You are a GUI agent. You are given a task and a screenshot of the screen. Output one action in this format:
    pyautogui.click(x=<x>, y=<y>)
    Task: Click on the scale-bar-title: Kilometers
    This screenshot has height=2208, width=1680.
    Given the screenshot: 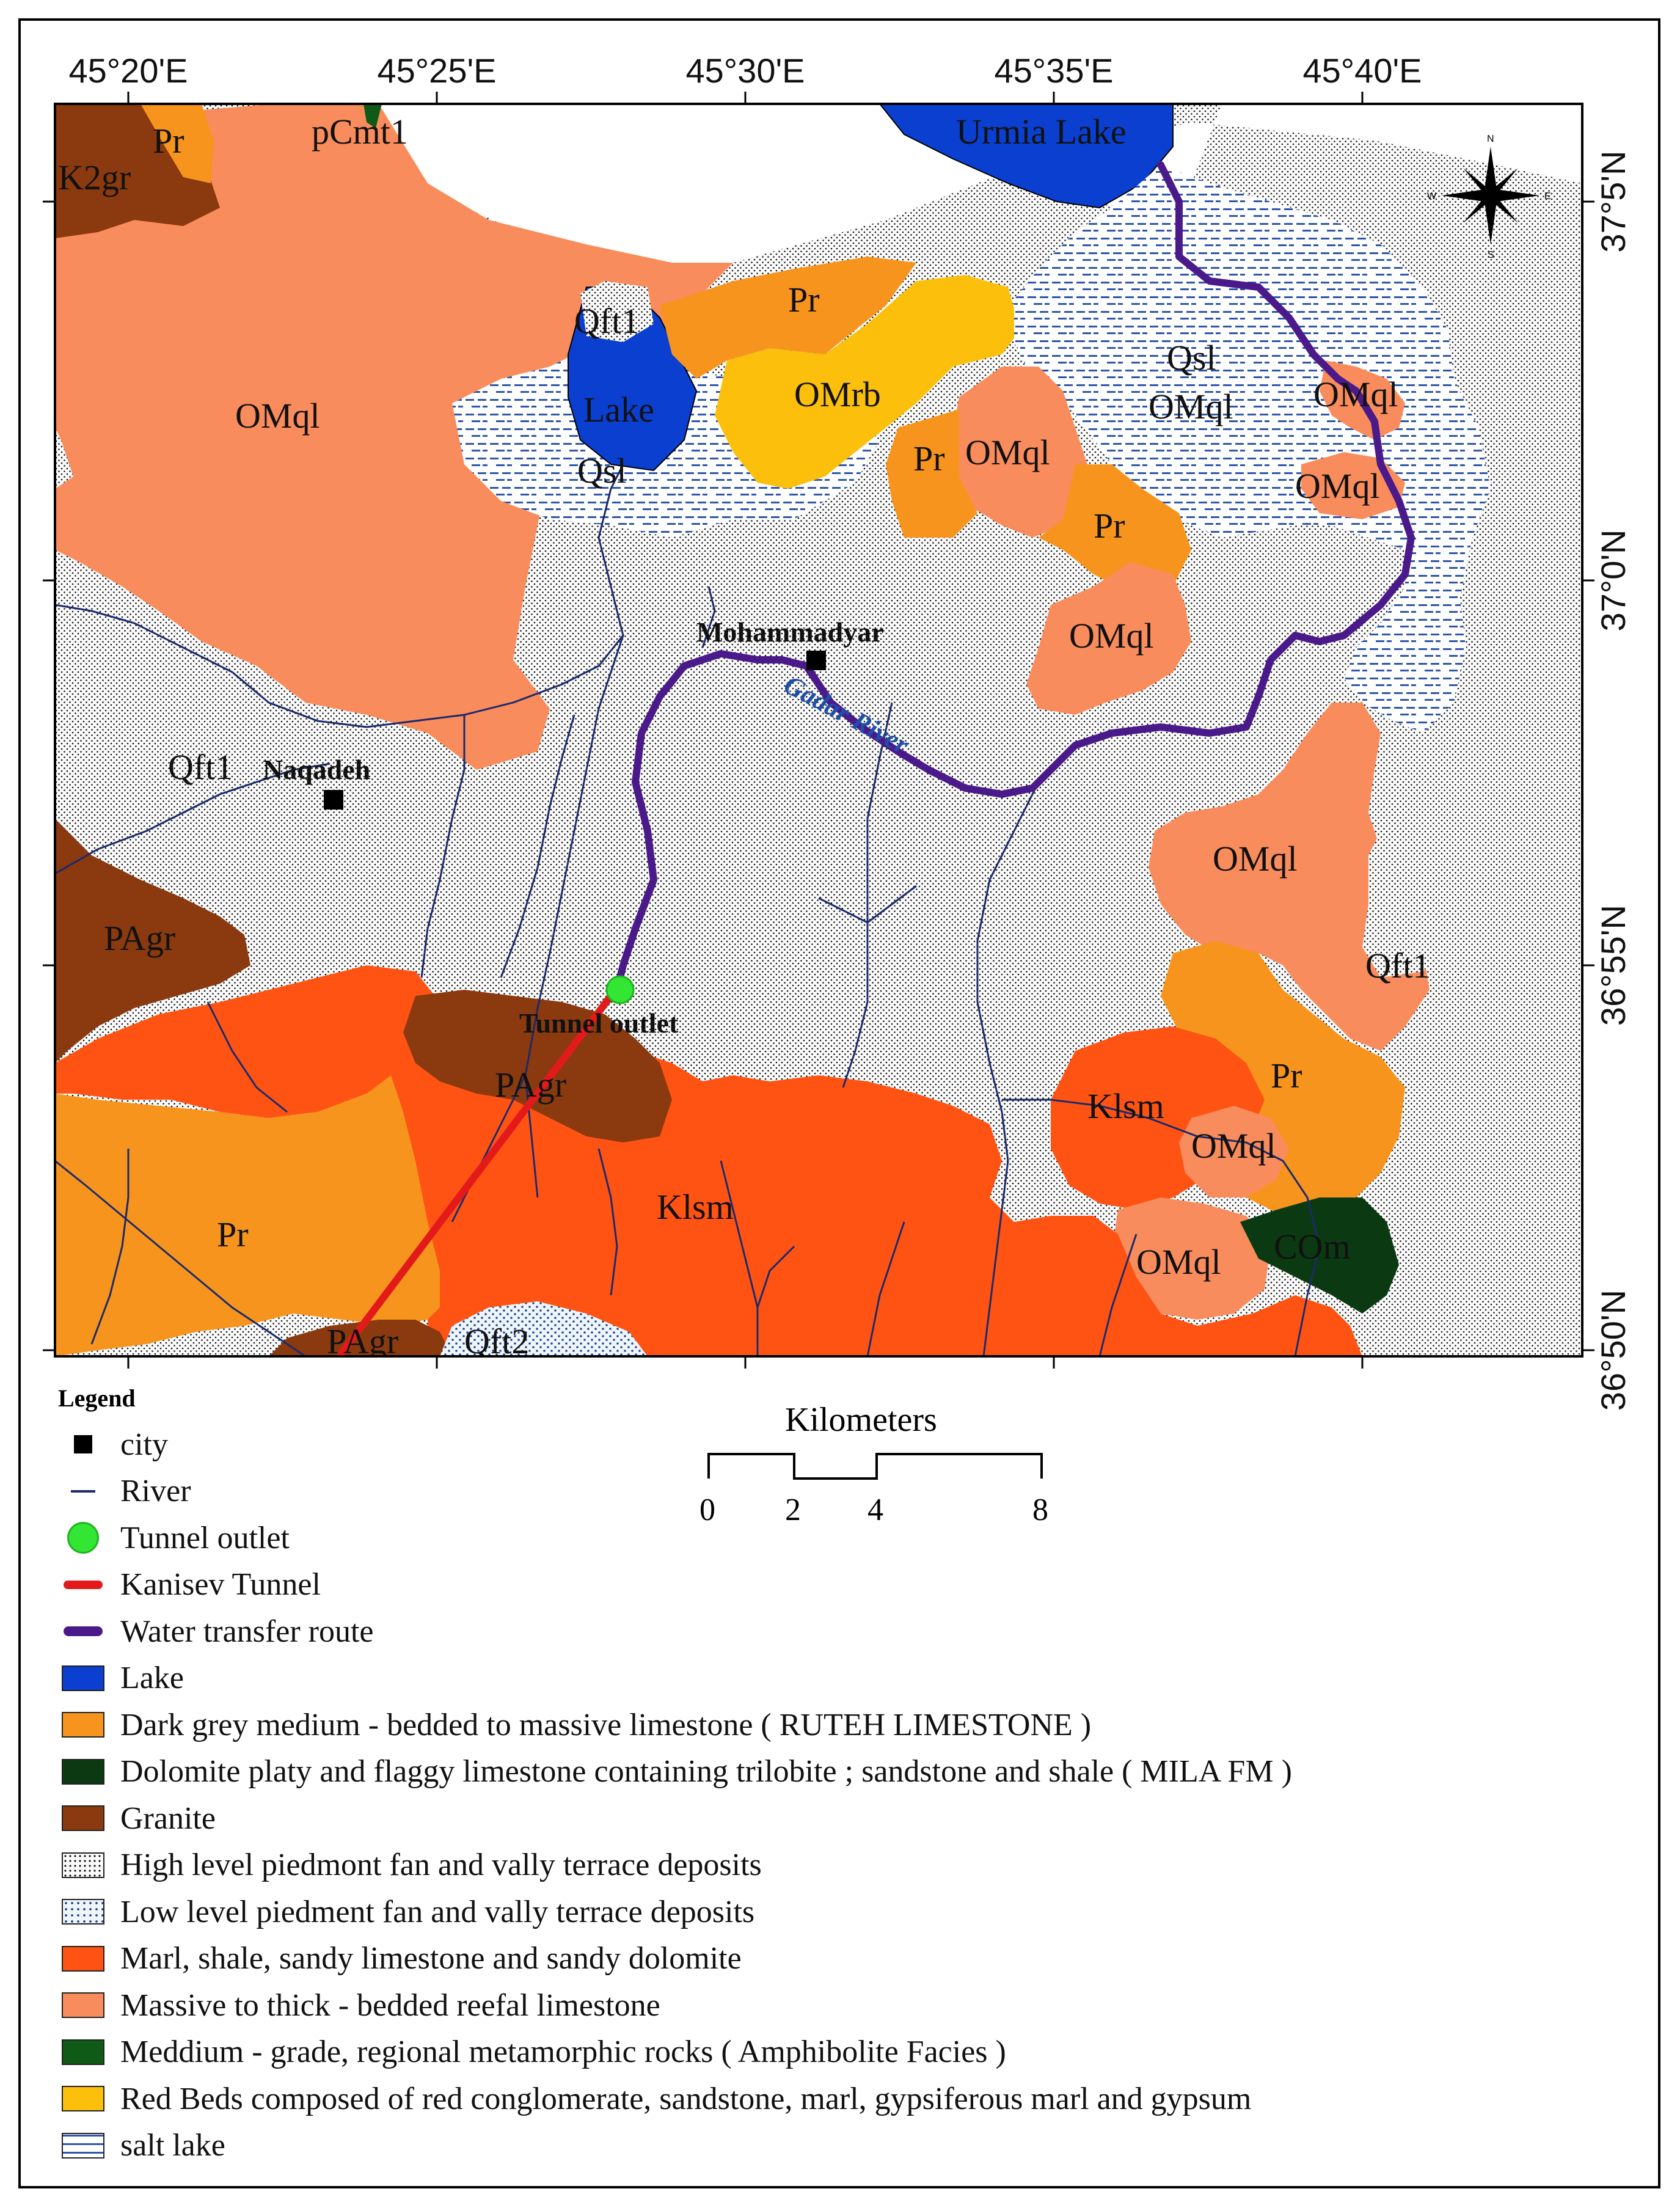 What is the action you would take?
    pyautogui.click(x=861, y=1420)
    